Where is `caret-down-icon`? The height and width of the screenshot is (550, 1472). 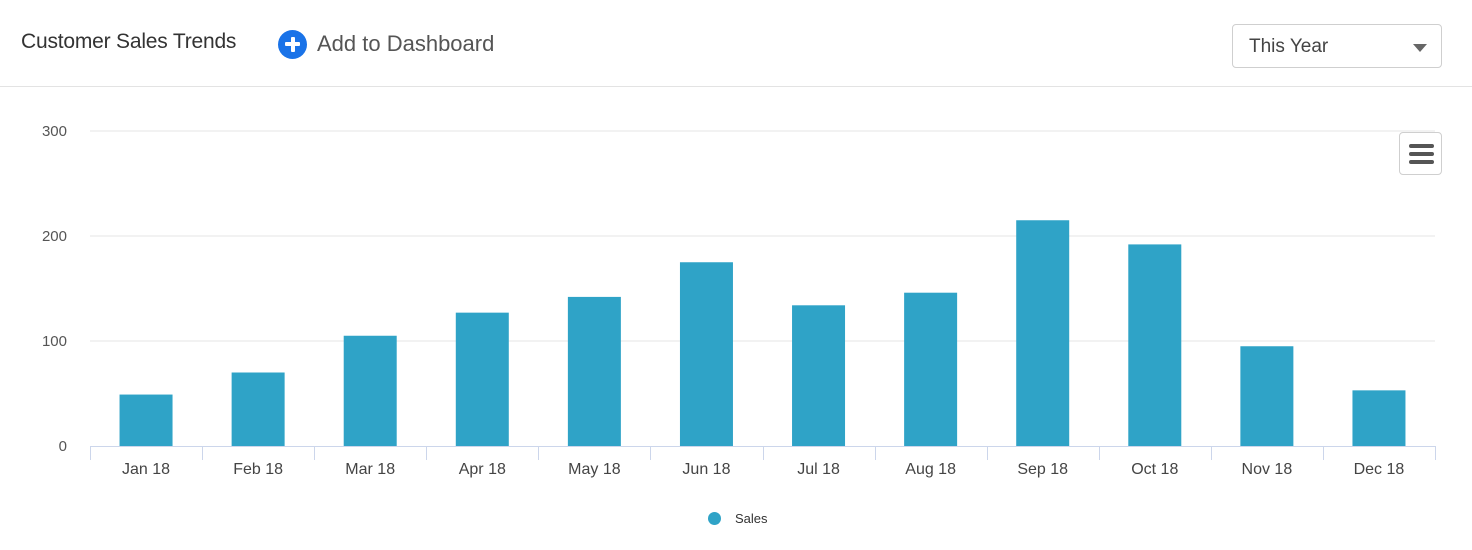
caret-down-icon is located at coordinates (1420, 48).